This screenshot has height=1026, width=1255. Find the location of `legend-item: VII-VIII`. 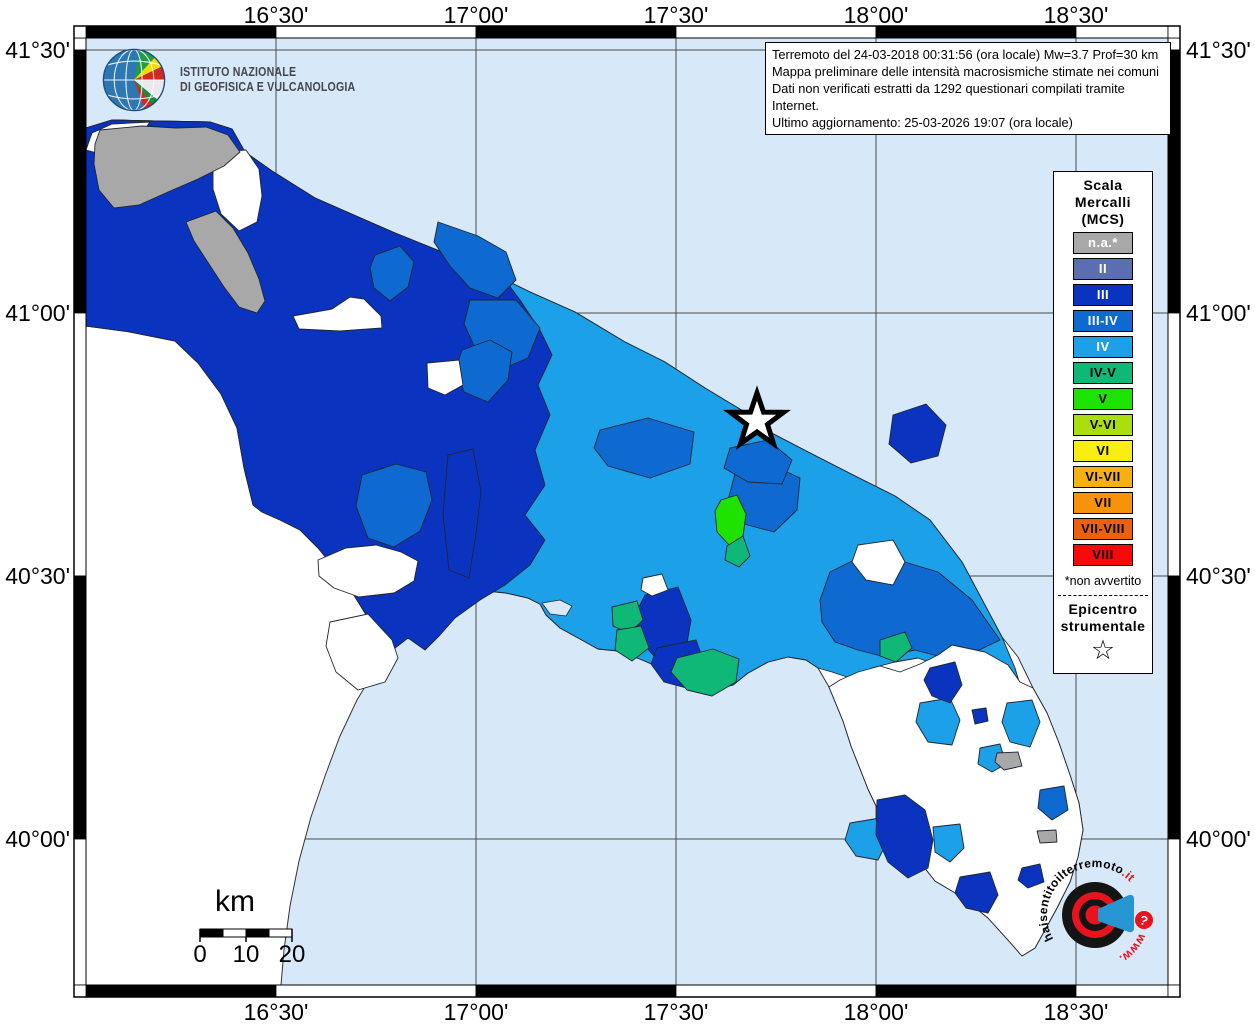

legend-item: VII-VIII is located at coordinates (1103, 529).